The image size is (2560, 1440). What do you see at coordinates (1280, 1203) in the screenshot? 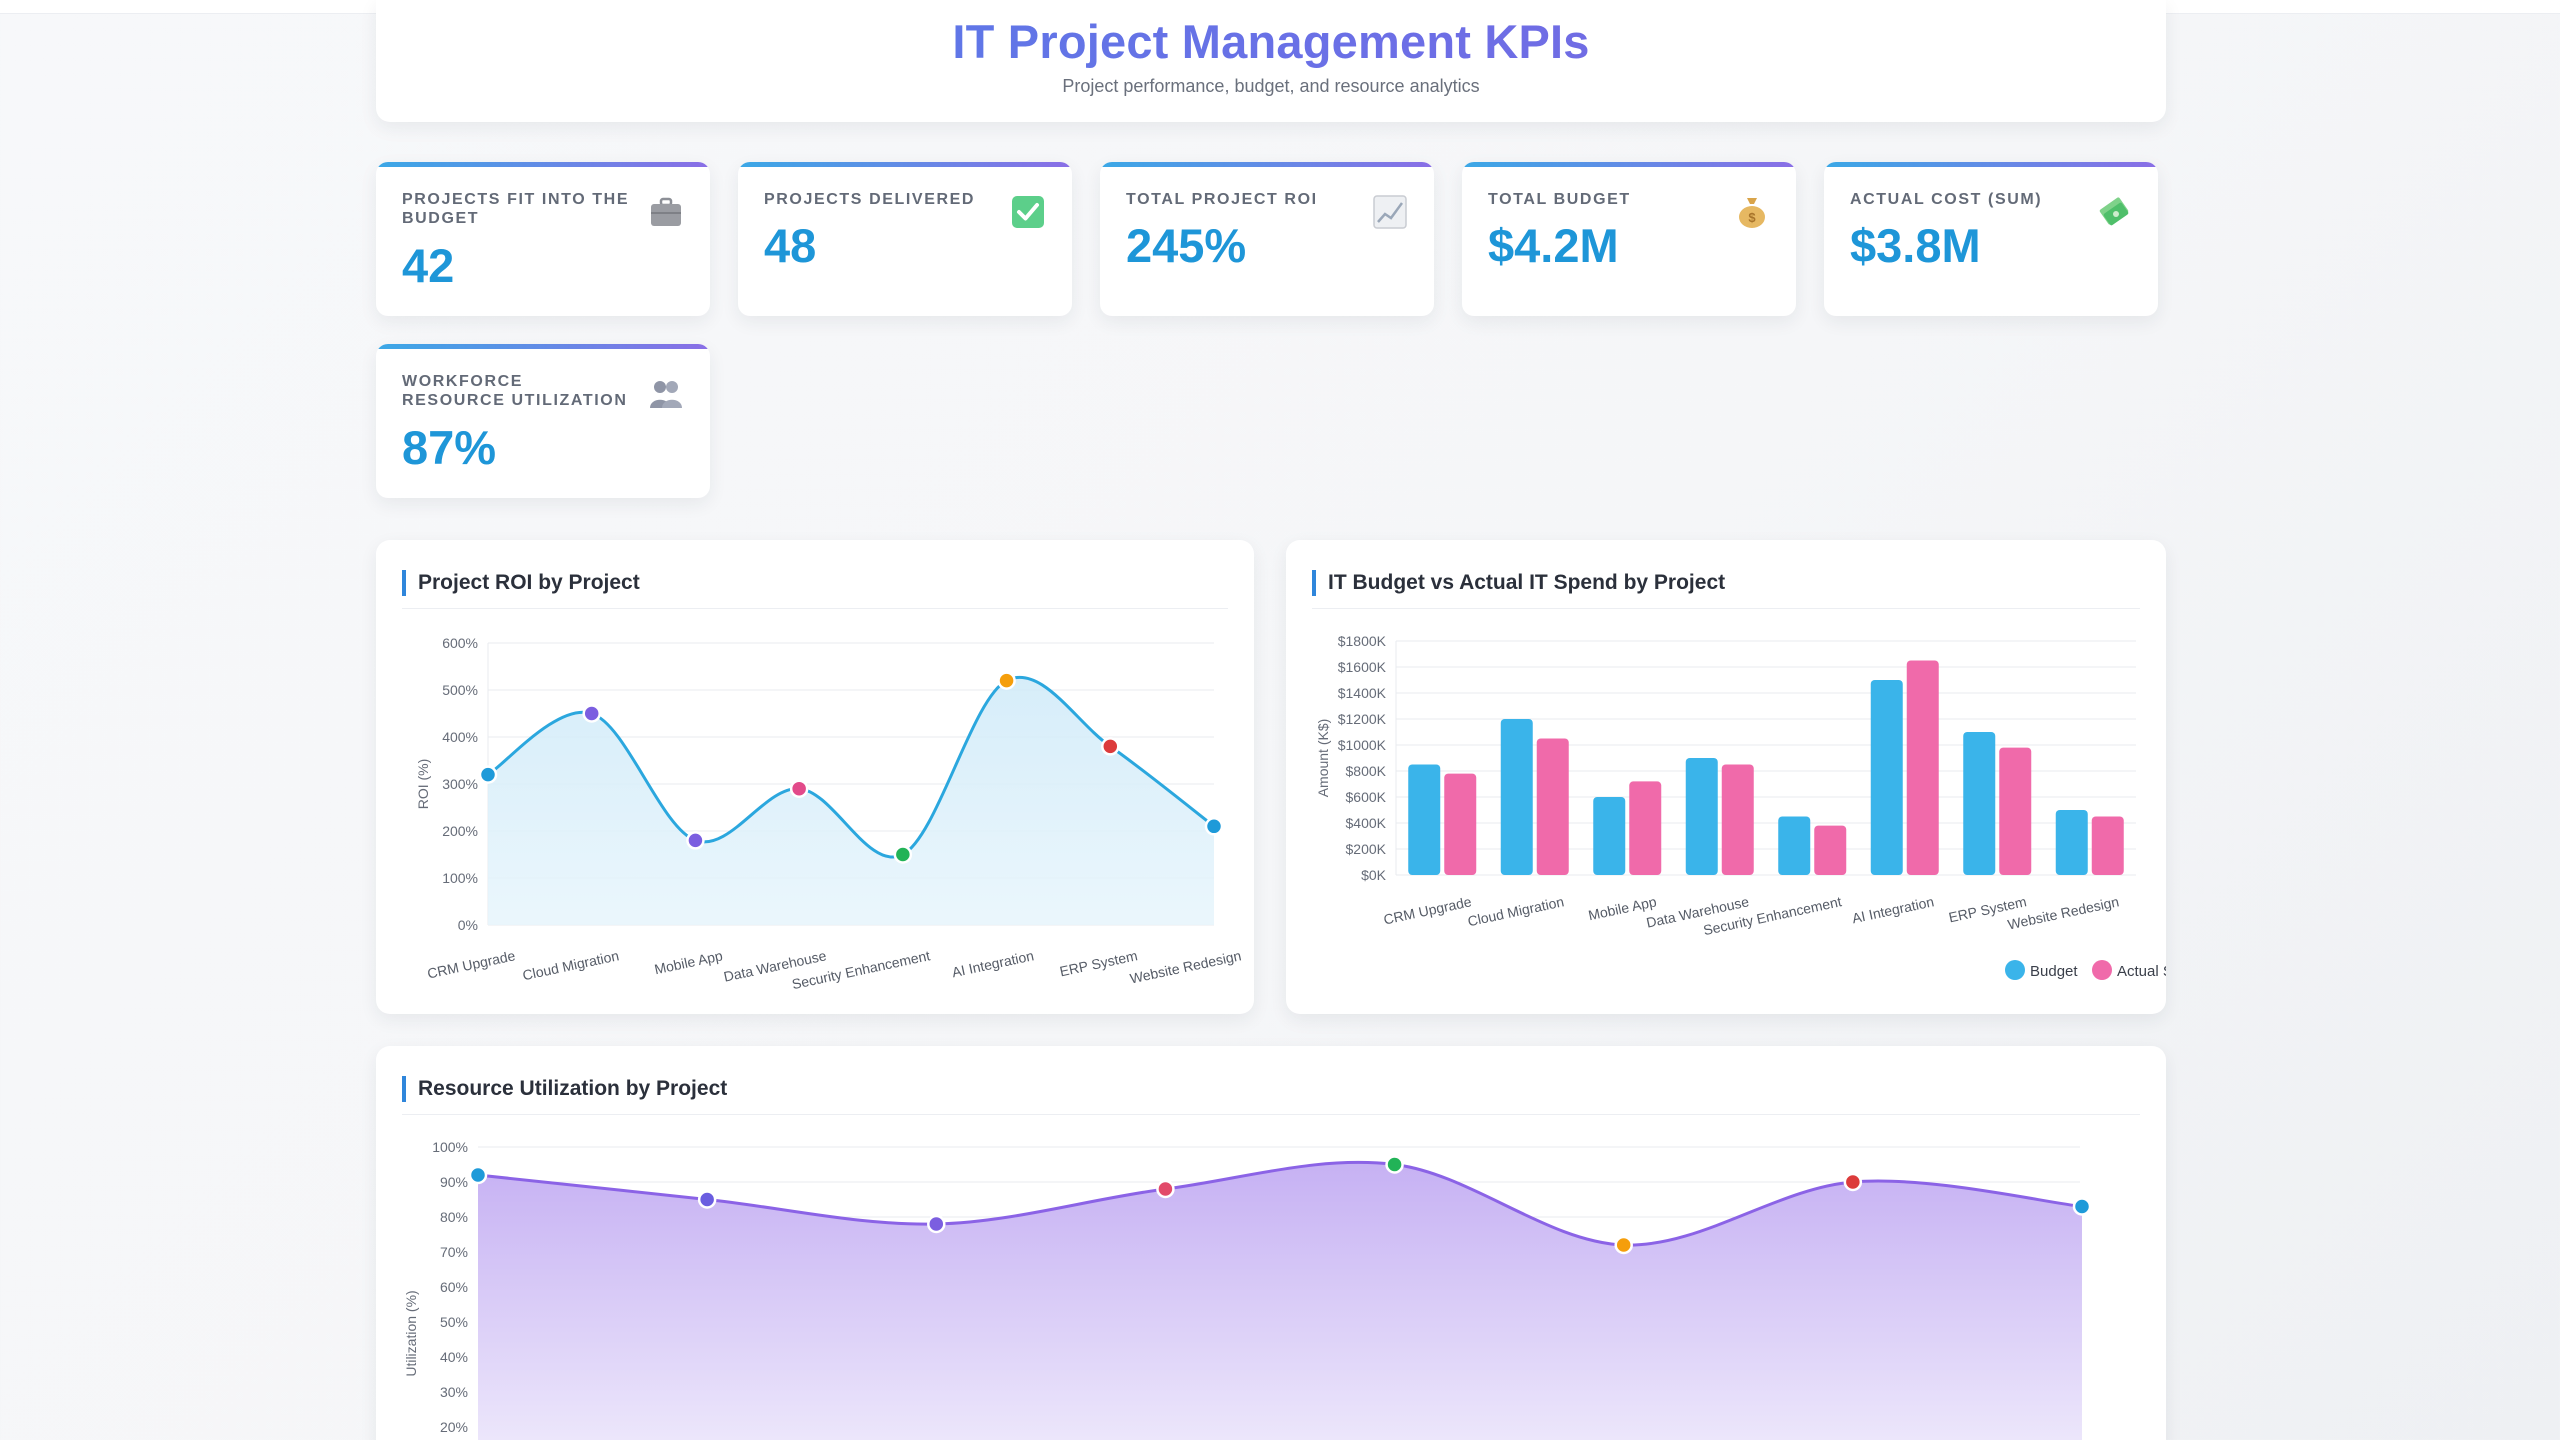
I see `utilization-series-line` at bounding box center [1280, 1203].